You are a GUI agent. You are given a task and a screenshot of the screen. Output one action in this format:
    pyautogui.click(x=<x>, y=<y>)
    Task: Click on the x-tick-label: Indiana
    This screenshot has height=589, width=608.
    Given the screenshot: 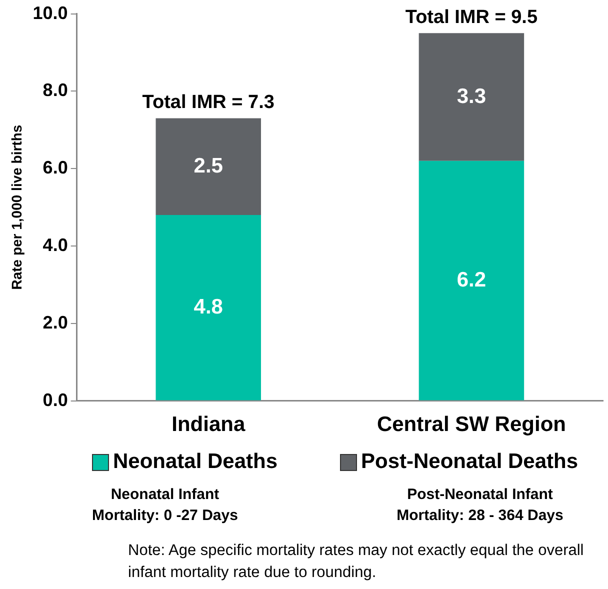 What is the action you would take?
    pyautogui.click(x=209, y=424)
    